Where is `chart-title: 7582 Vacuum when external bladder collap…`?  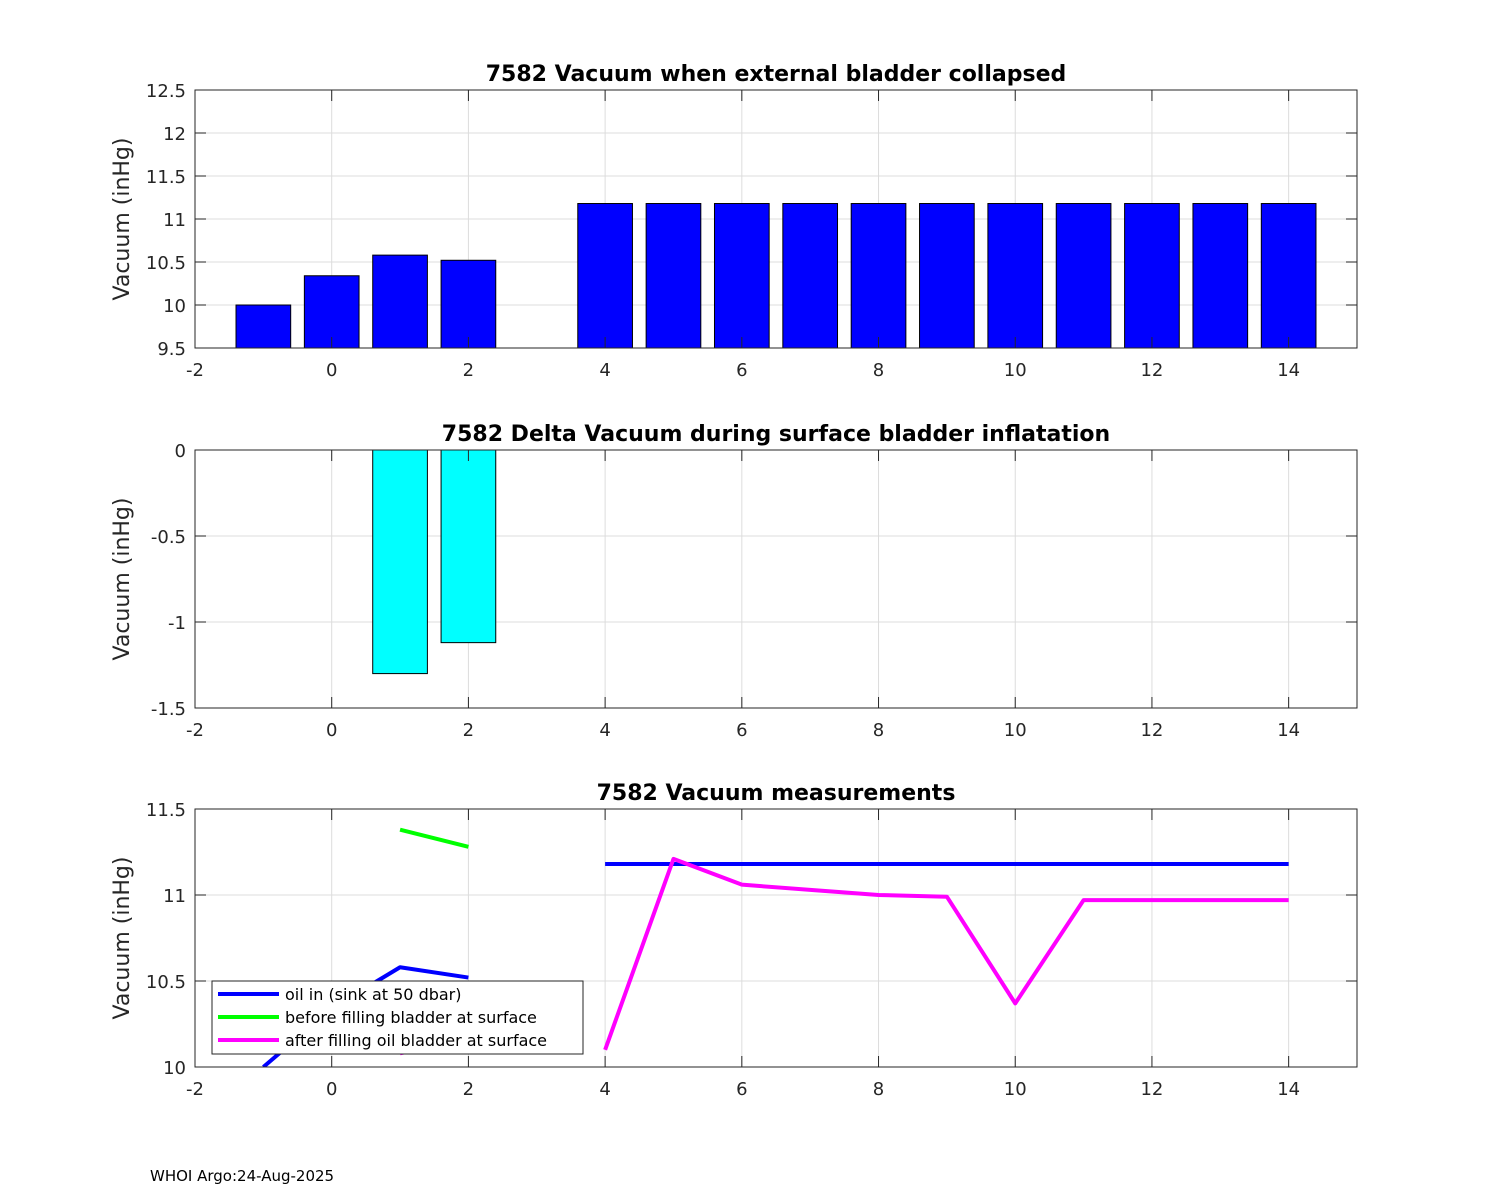
chart-title: 7582 Vacuum when external bladder collap… is located at coordinates (776, 74).